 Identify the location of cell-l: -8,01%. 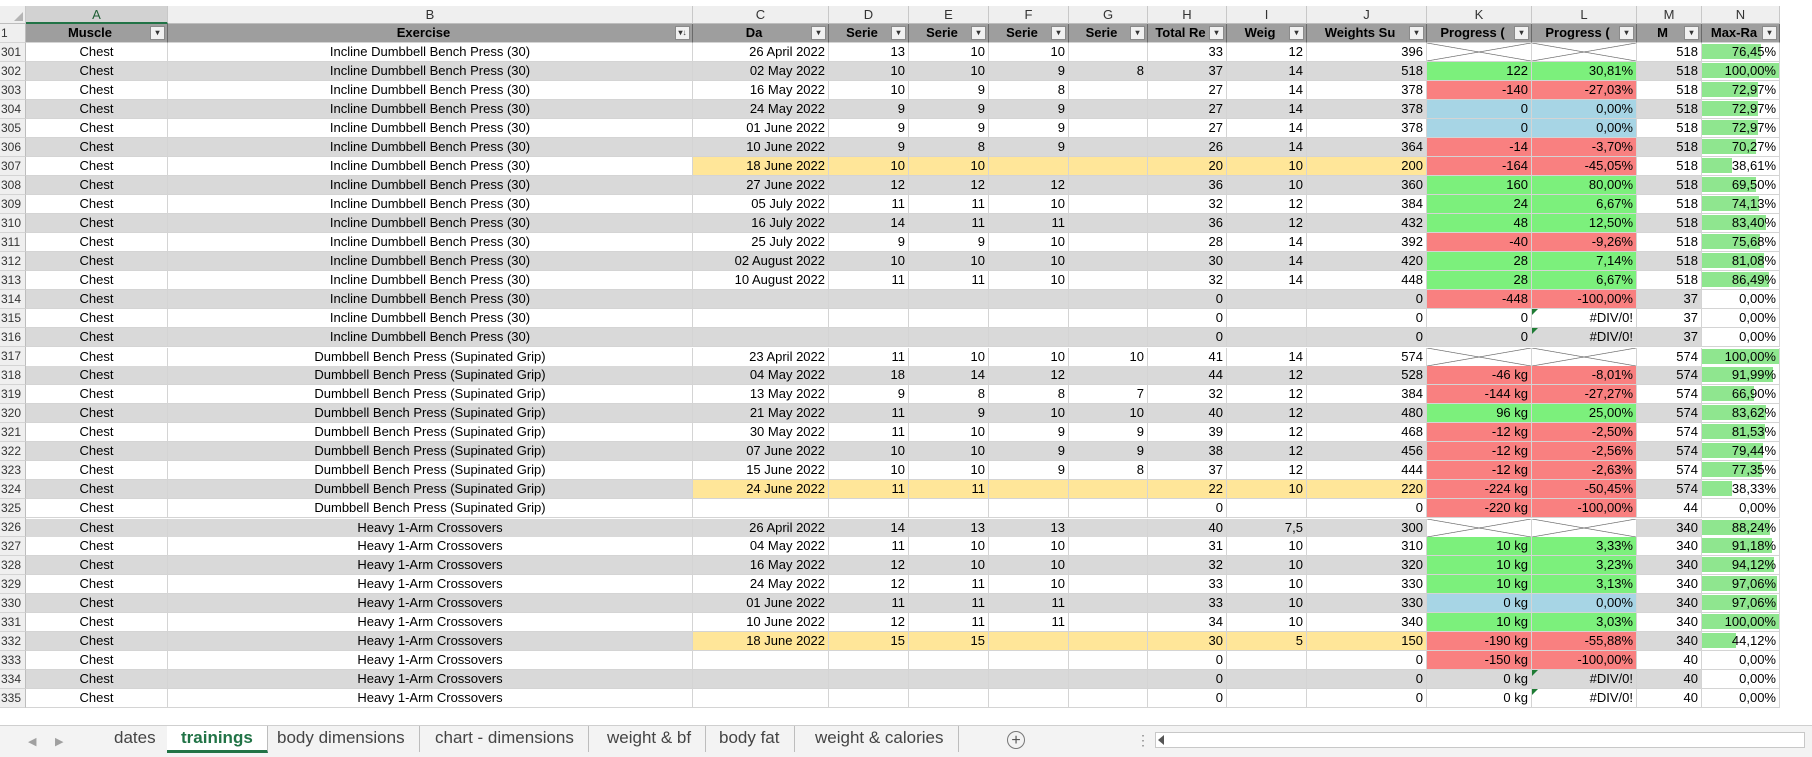
(1584, 375).